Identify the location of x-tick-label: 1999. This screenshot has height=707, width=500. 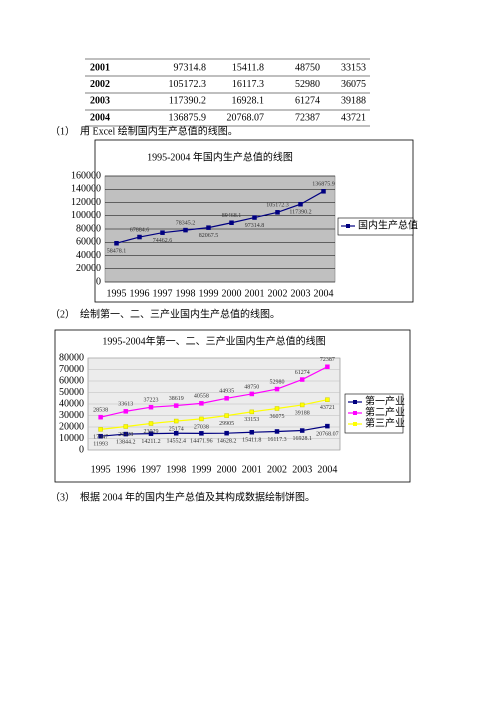
(201, 469).